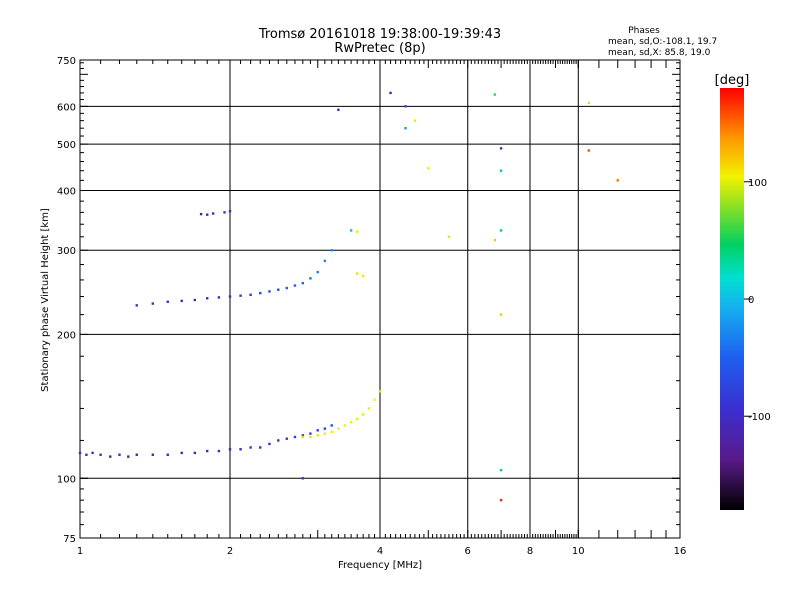 The width and height of the screenshot is (800, 604). I want to click on y-tick-label: 300, so click(66, 251).